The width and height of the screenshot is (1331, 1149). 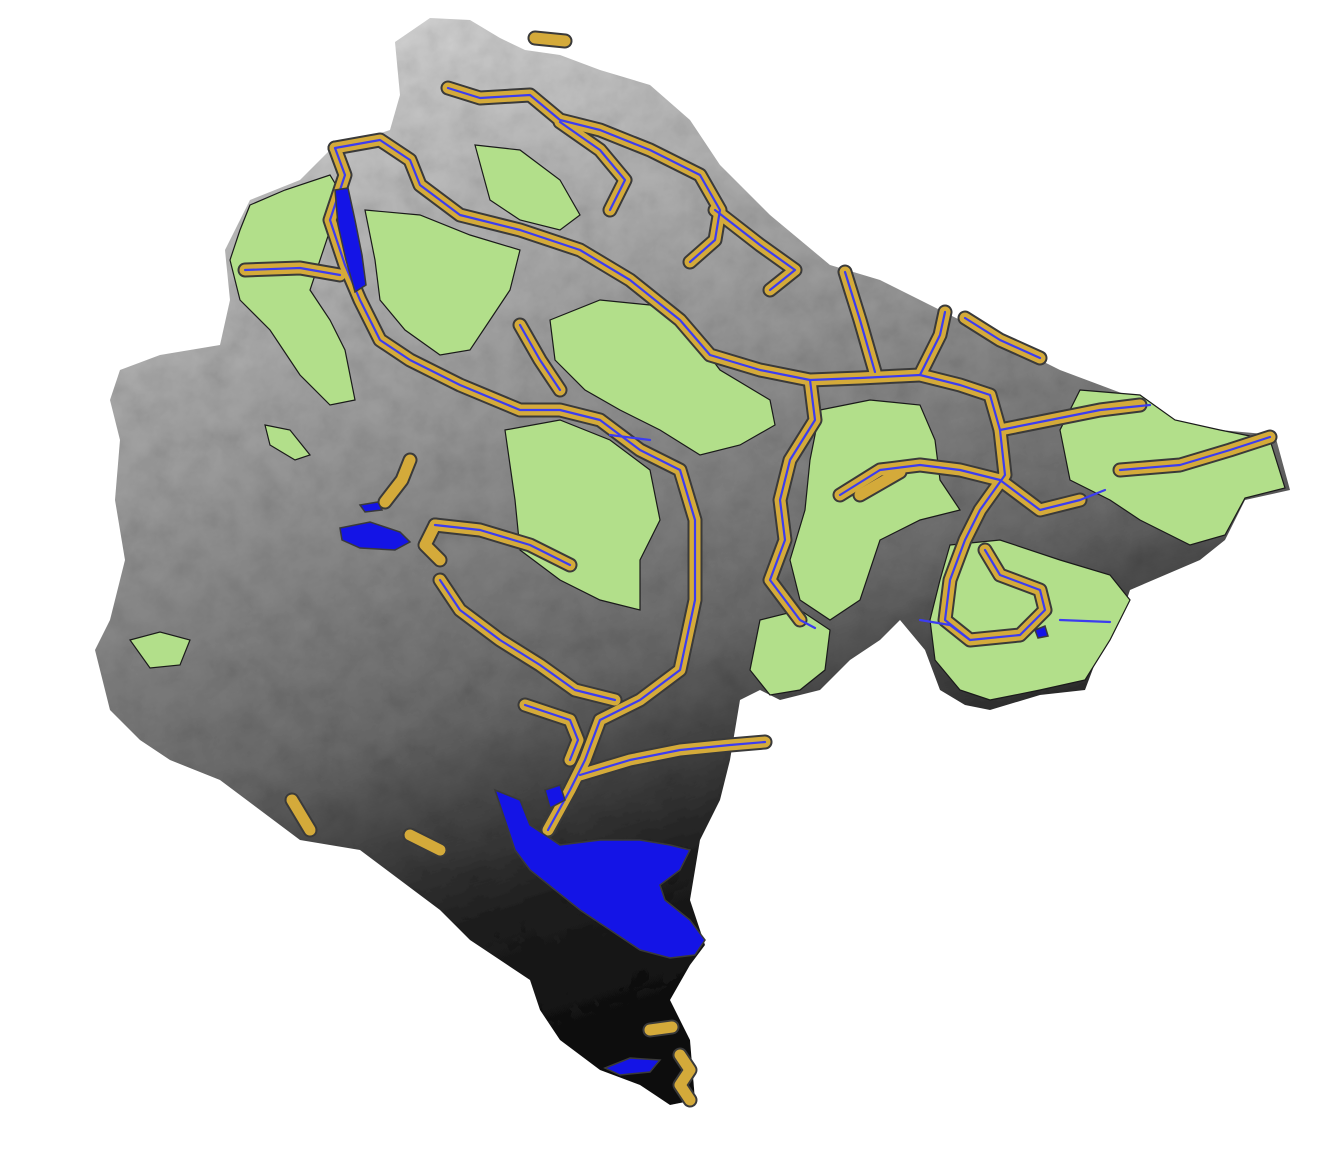 What do you see at coordinates (288, 442) in the screenshot?
I see `forest-patch-small` at bounding box center [288, 442].